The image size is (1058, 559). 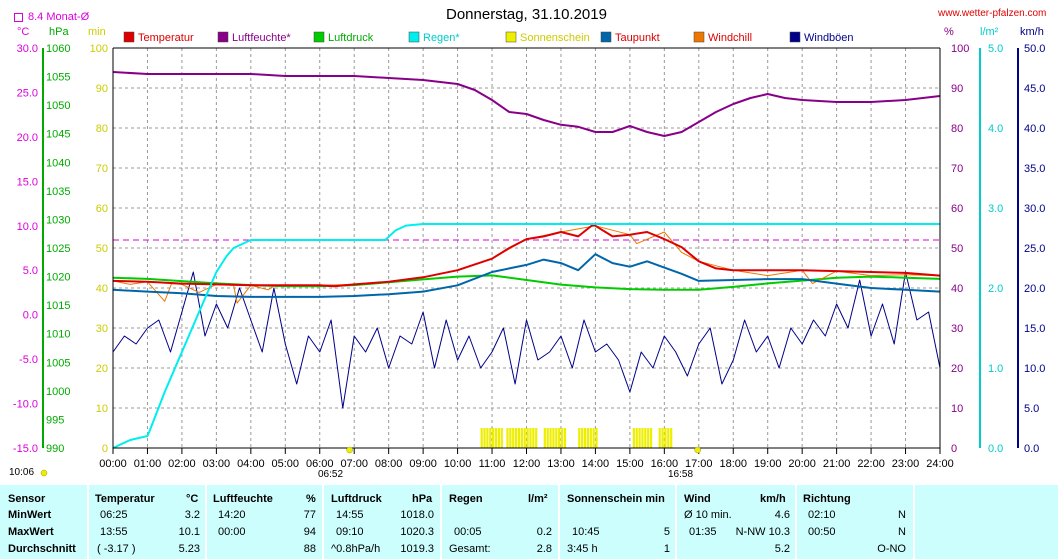 What do you see at coordinates (27, 138) in the screenshot?
I see `temp-tick-label: 20.0` at bounding box center [27, 138].